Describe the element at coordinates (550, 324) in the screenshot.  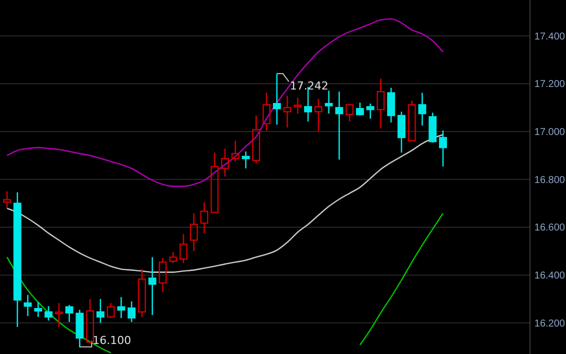
I see `y-tick-label: 16.200` at that location.